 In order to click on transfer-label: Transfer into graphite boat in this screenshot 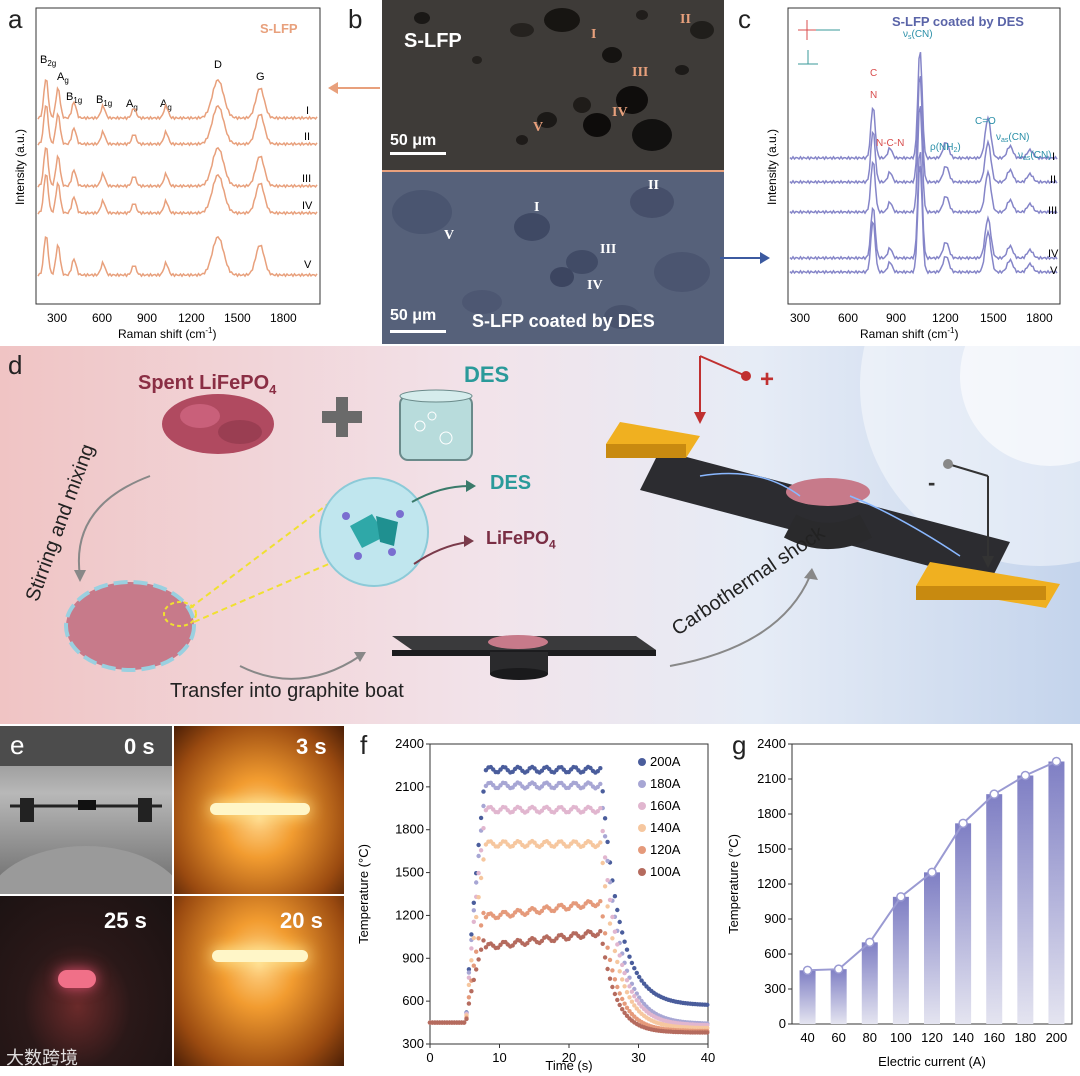, I will do `click(287, 691)`.